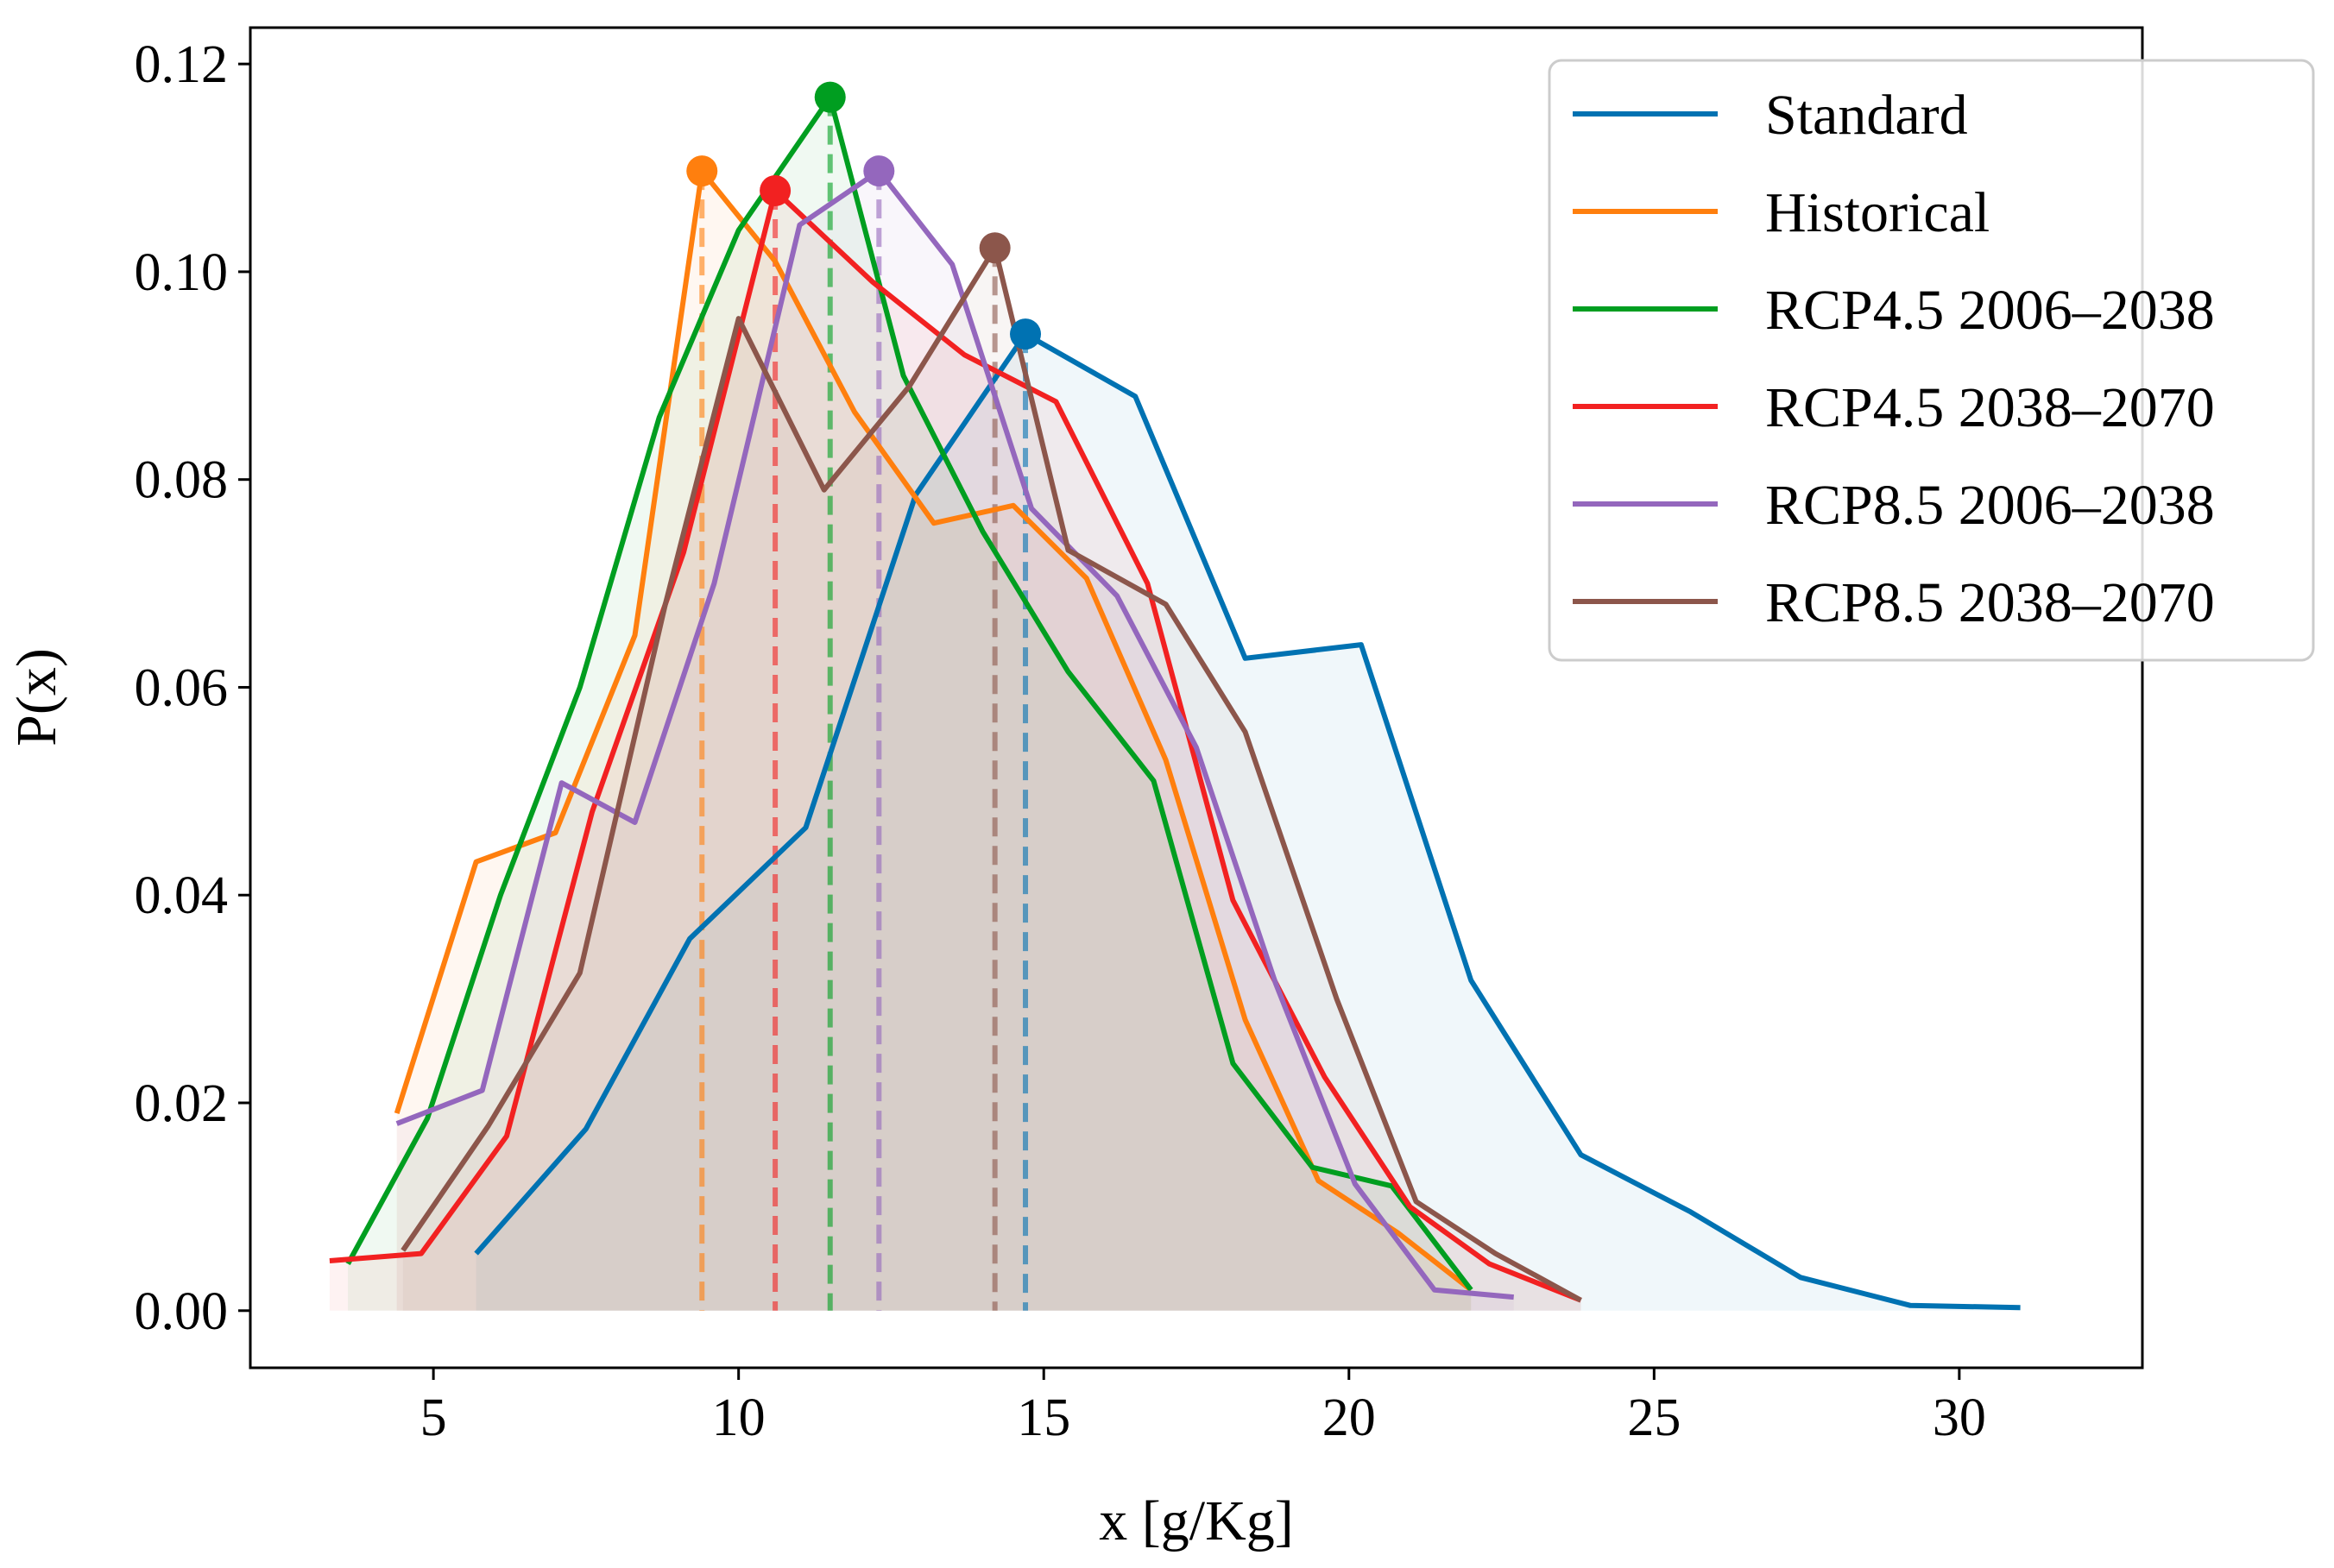  What do you see at coordinates (1654, 1418) in the screenshot?
I see `x-tick-label: 25` at bounding box center [1654, 1418].